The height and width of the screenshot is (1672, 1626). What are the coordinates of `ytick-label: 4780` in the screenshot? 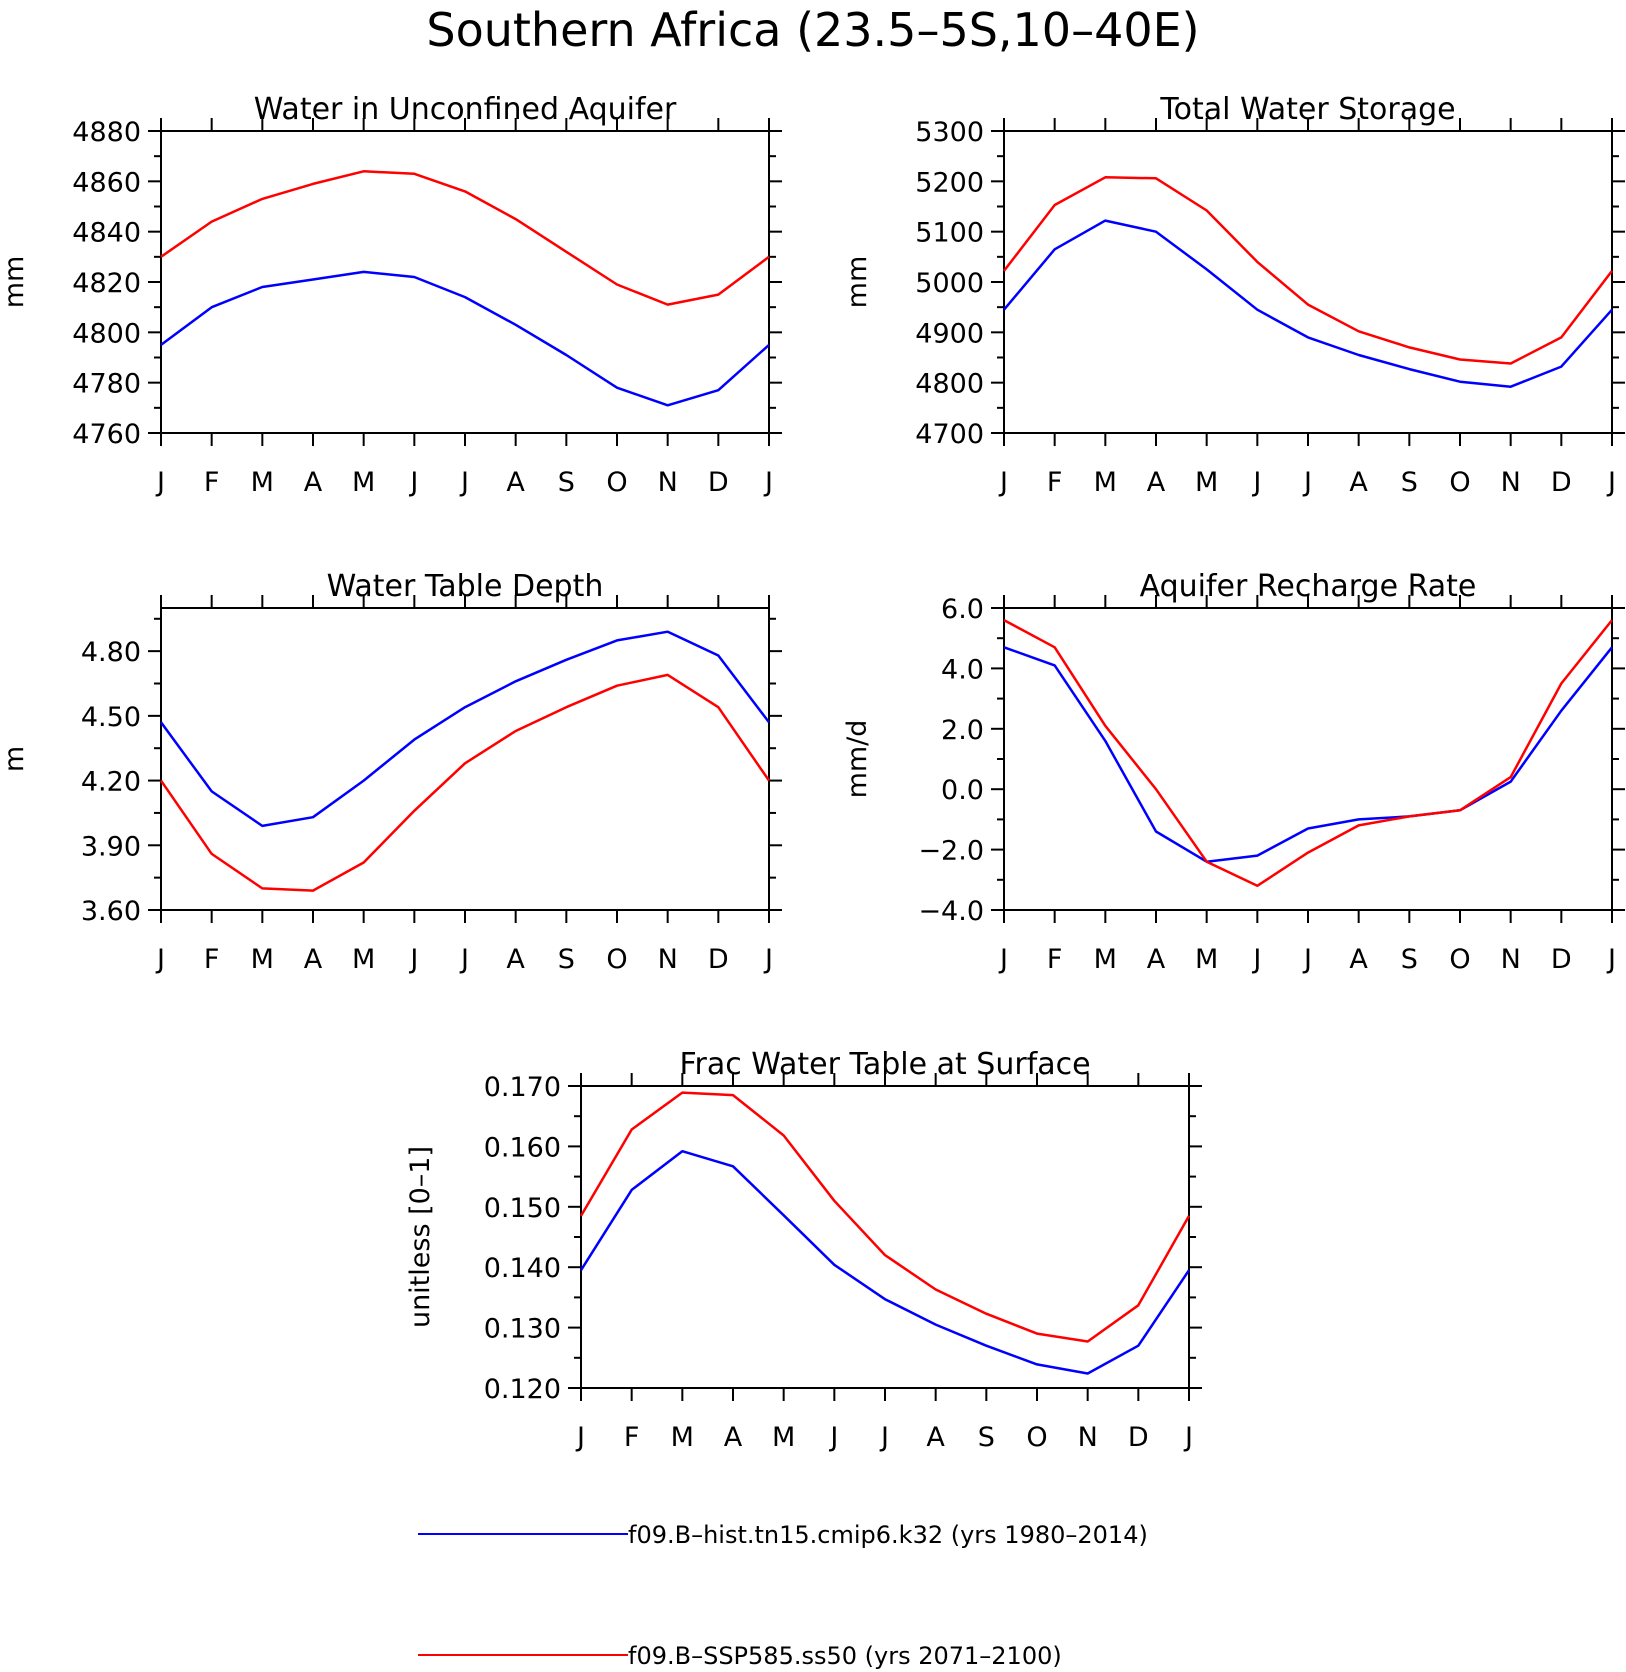 It's located at (106, 384).